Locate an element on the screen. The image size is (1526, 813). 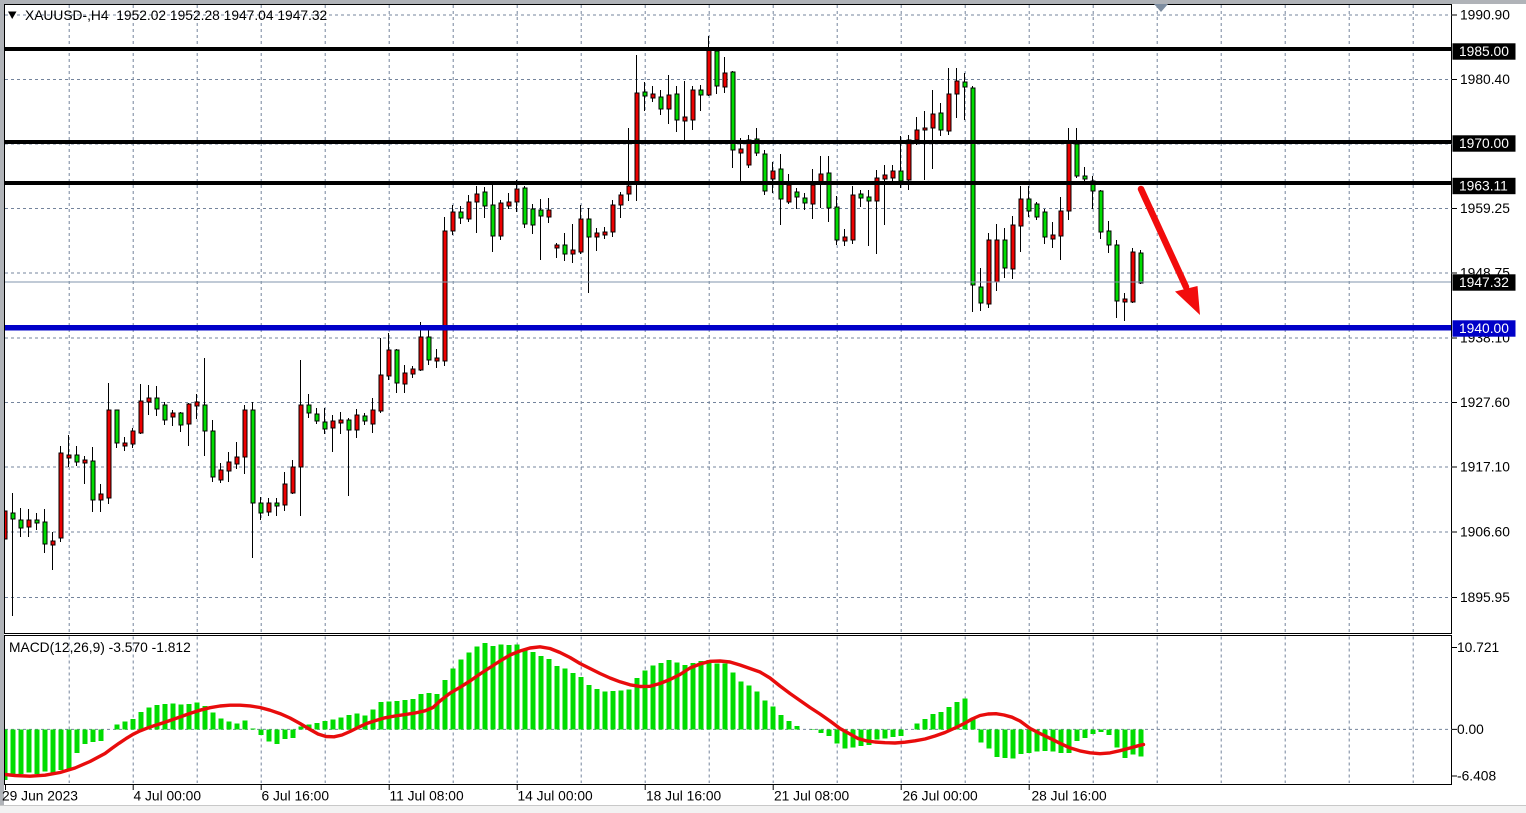
svg-text: 1947.32 is located at coordinates (1484, 282).